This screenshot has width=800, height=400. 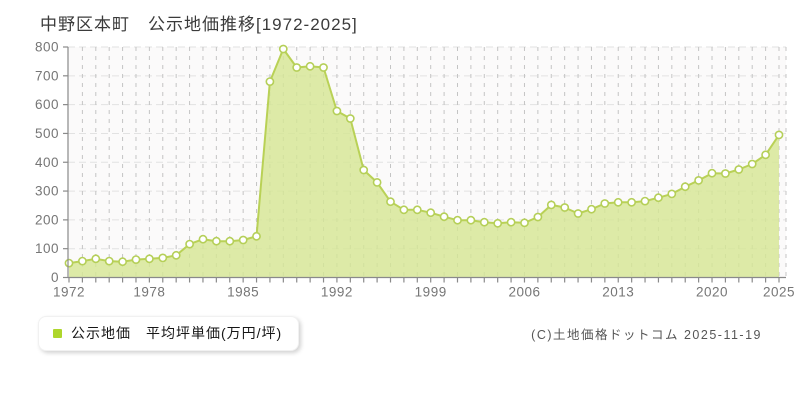 What do you see at coordinates (47, 191) in the screenshot?
I see `svg-text: 300` at bounding box center [47, 191].